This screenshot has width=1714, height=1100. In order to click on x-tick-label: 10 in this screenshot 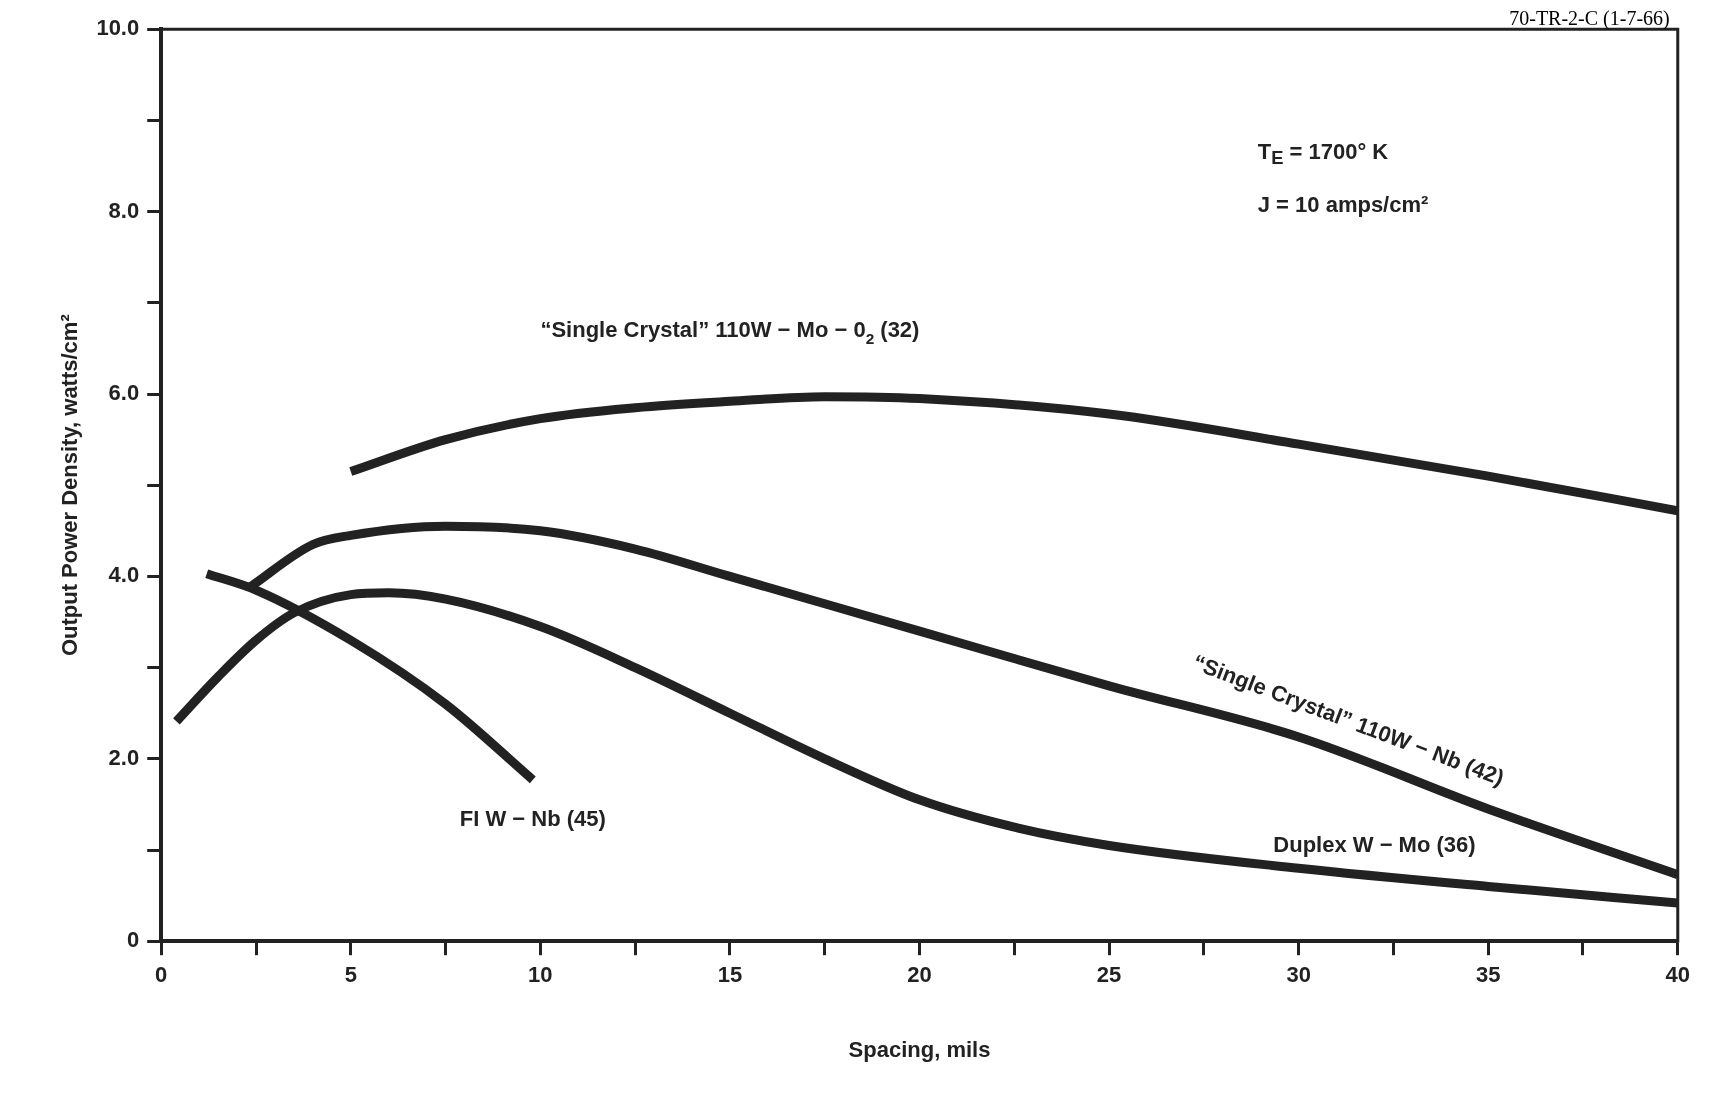, I will do `click(540, 975)`.